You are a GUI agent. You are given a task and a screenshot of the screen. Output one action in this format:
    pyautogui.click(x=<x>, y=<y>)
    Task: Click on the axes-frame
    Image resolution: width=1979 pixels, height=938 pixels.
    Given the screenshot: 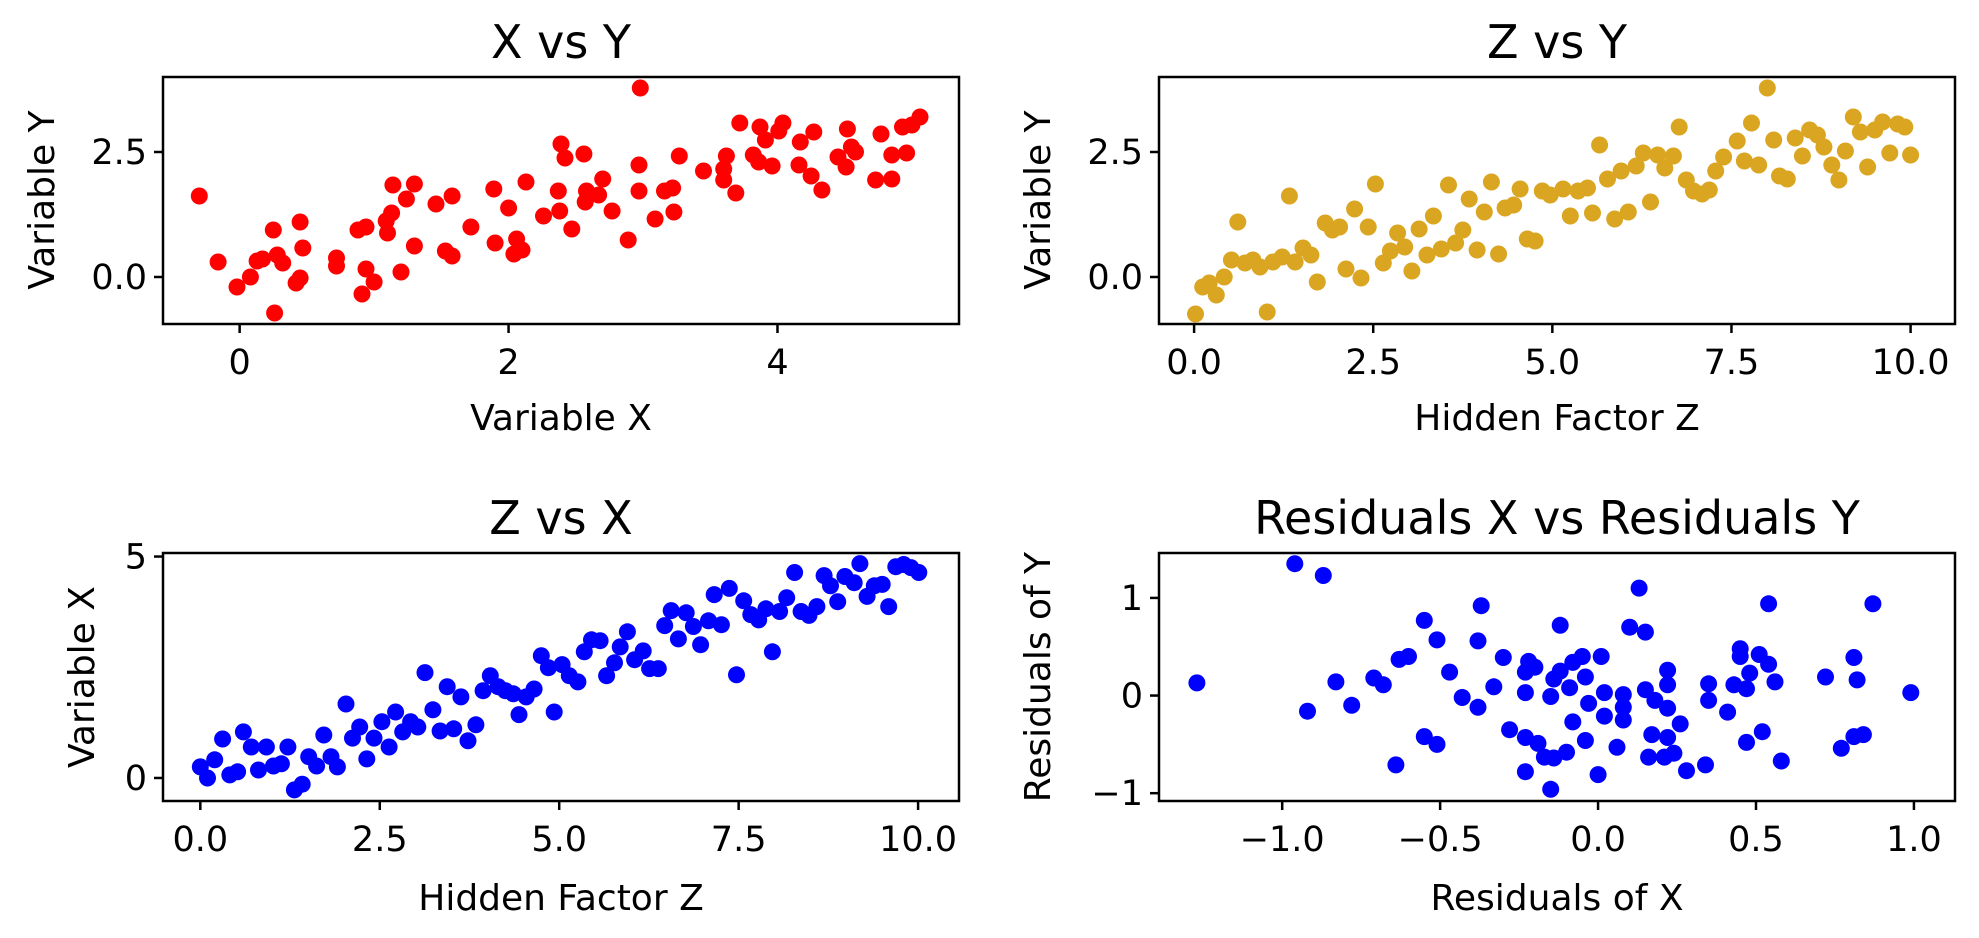 What is the action you would take?
    pyautogui.click(x=561, y=677)
    